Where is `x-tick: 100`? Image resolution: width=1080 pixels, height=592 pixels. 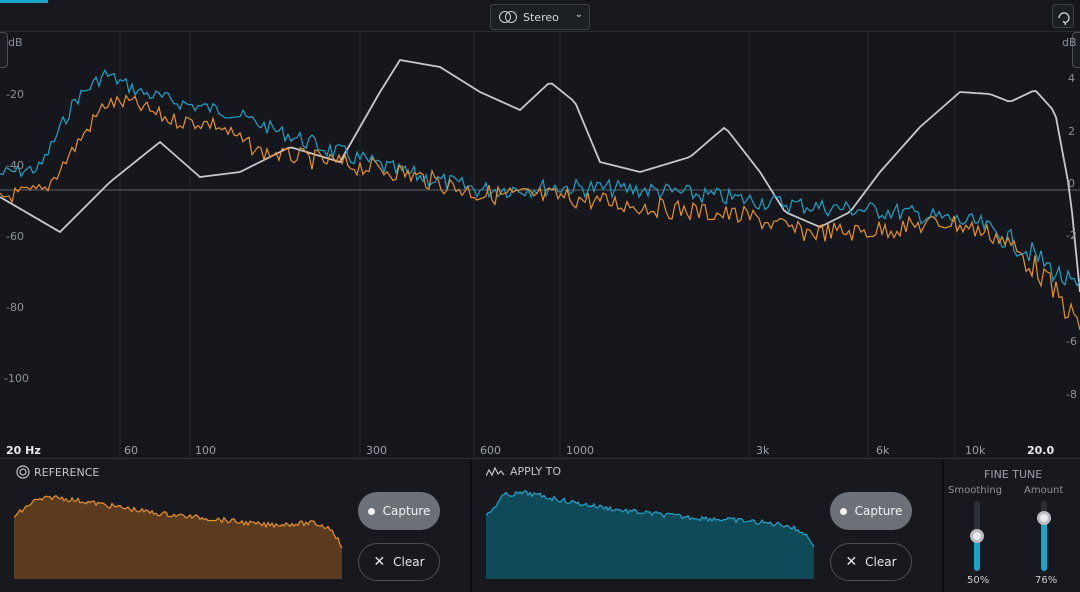
x-tick: 100 is located at coordinates (205, 450).